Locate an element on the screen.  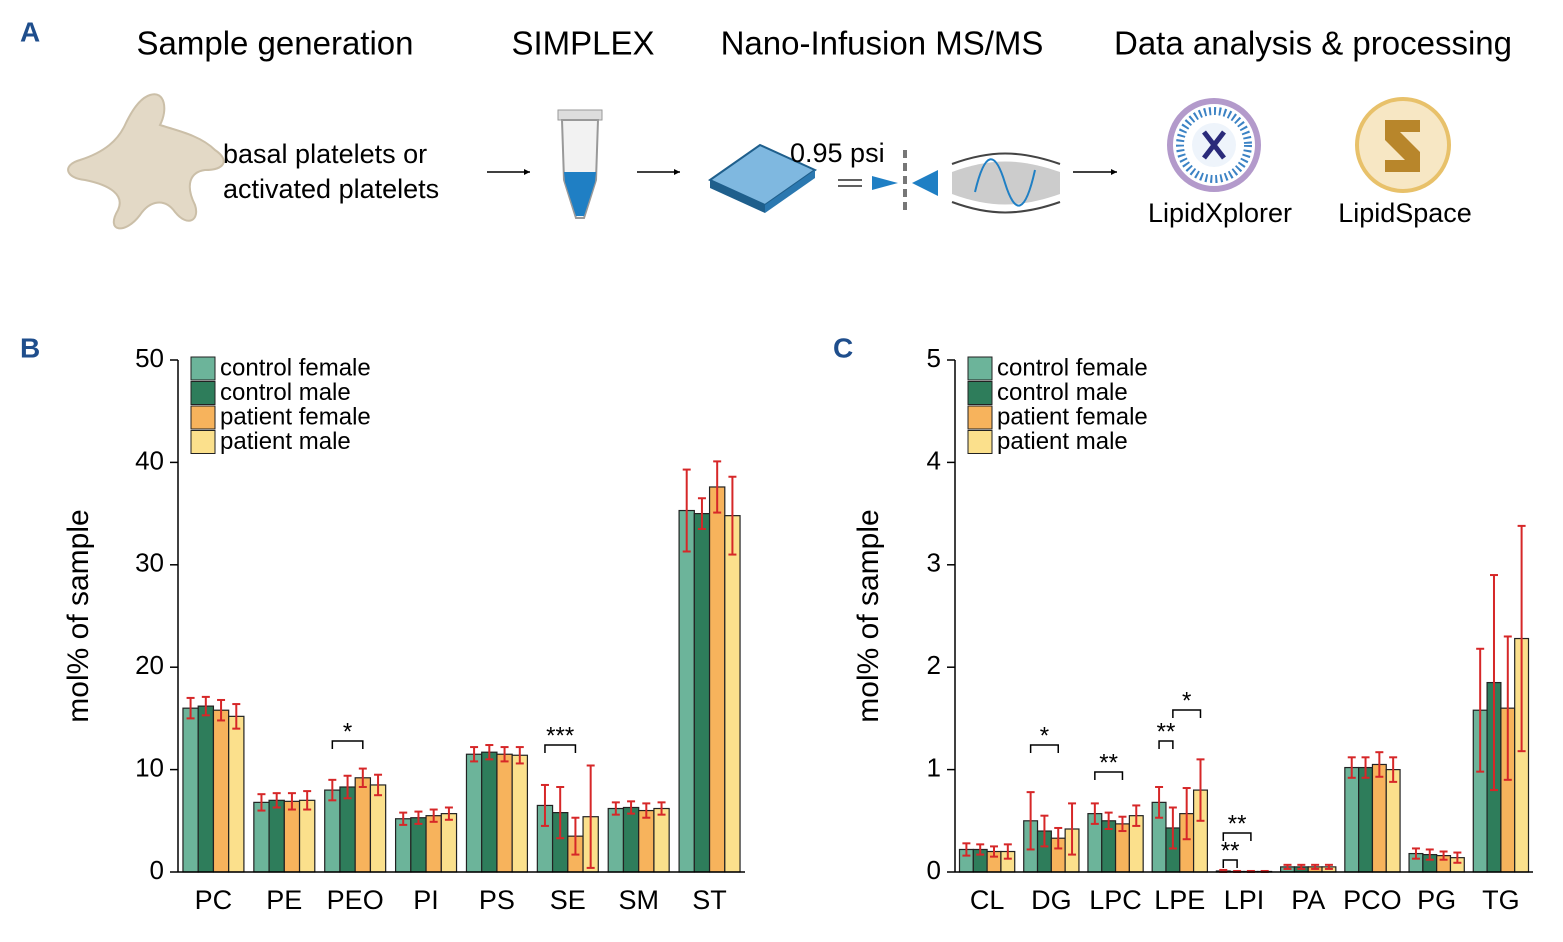
step-title: Sample generation is located at coordinates (274, 43).